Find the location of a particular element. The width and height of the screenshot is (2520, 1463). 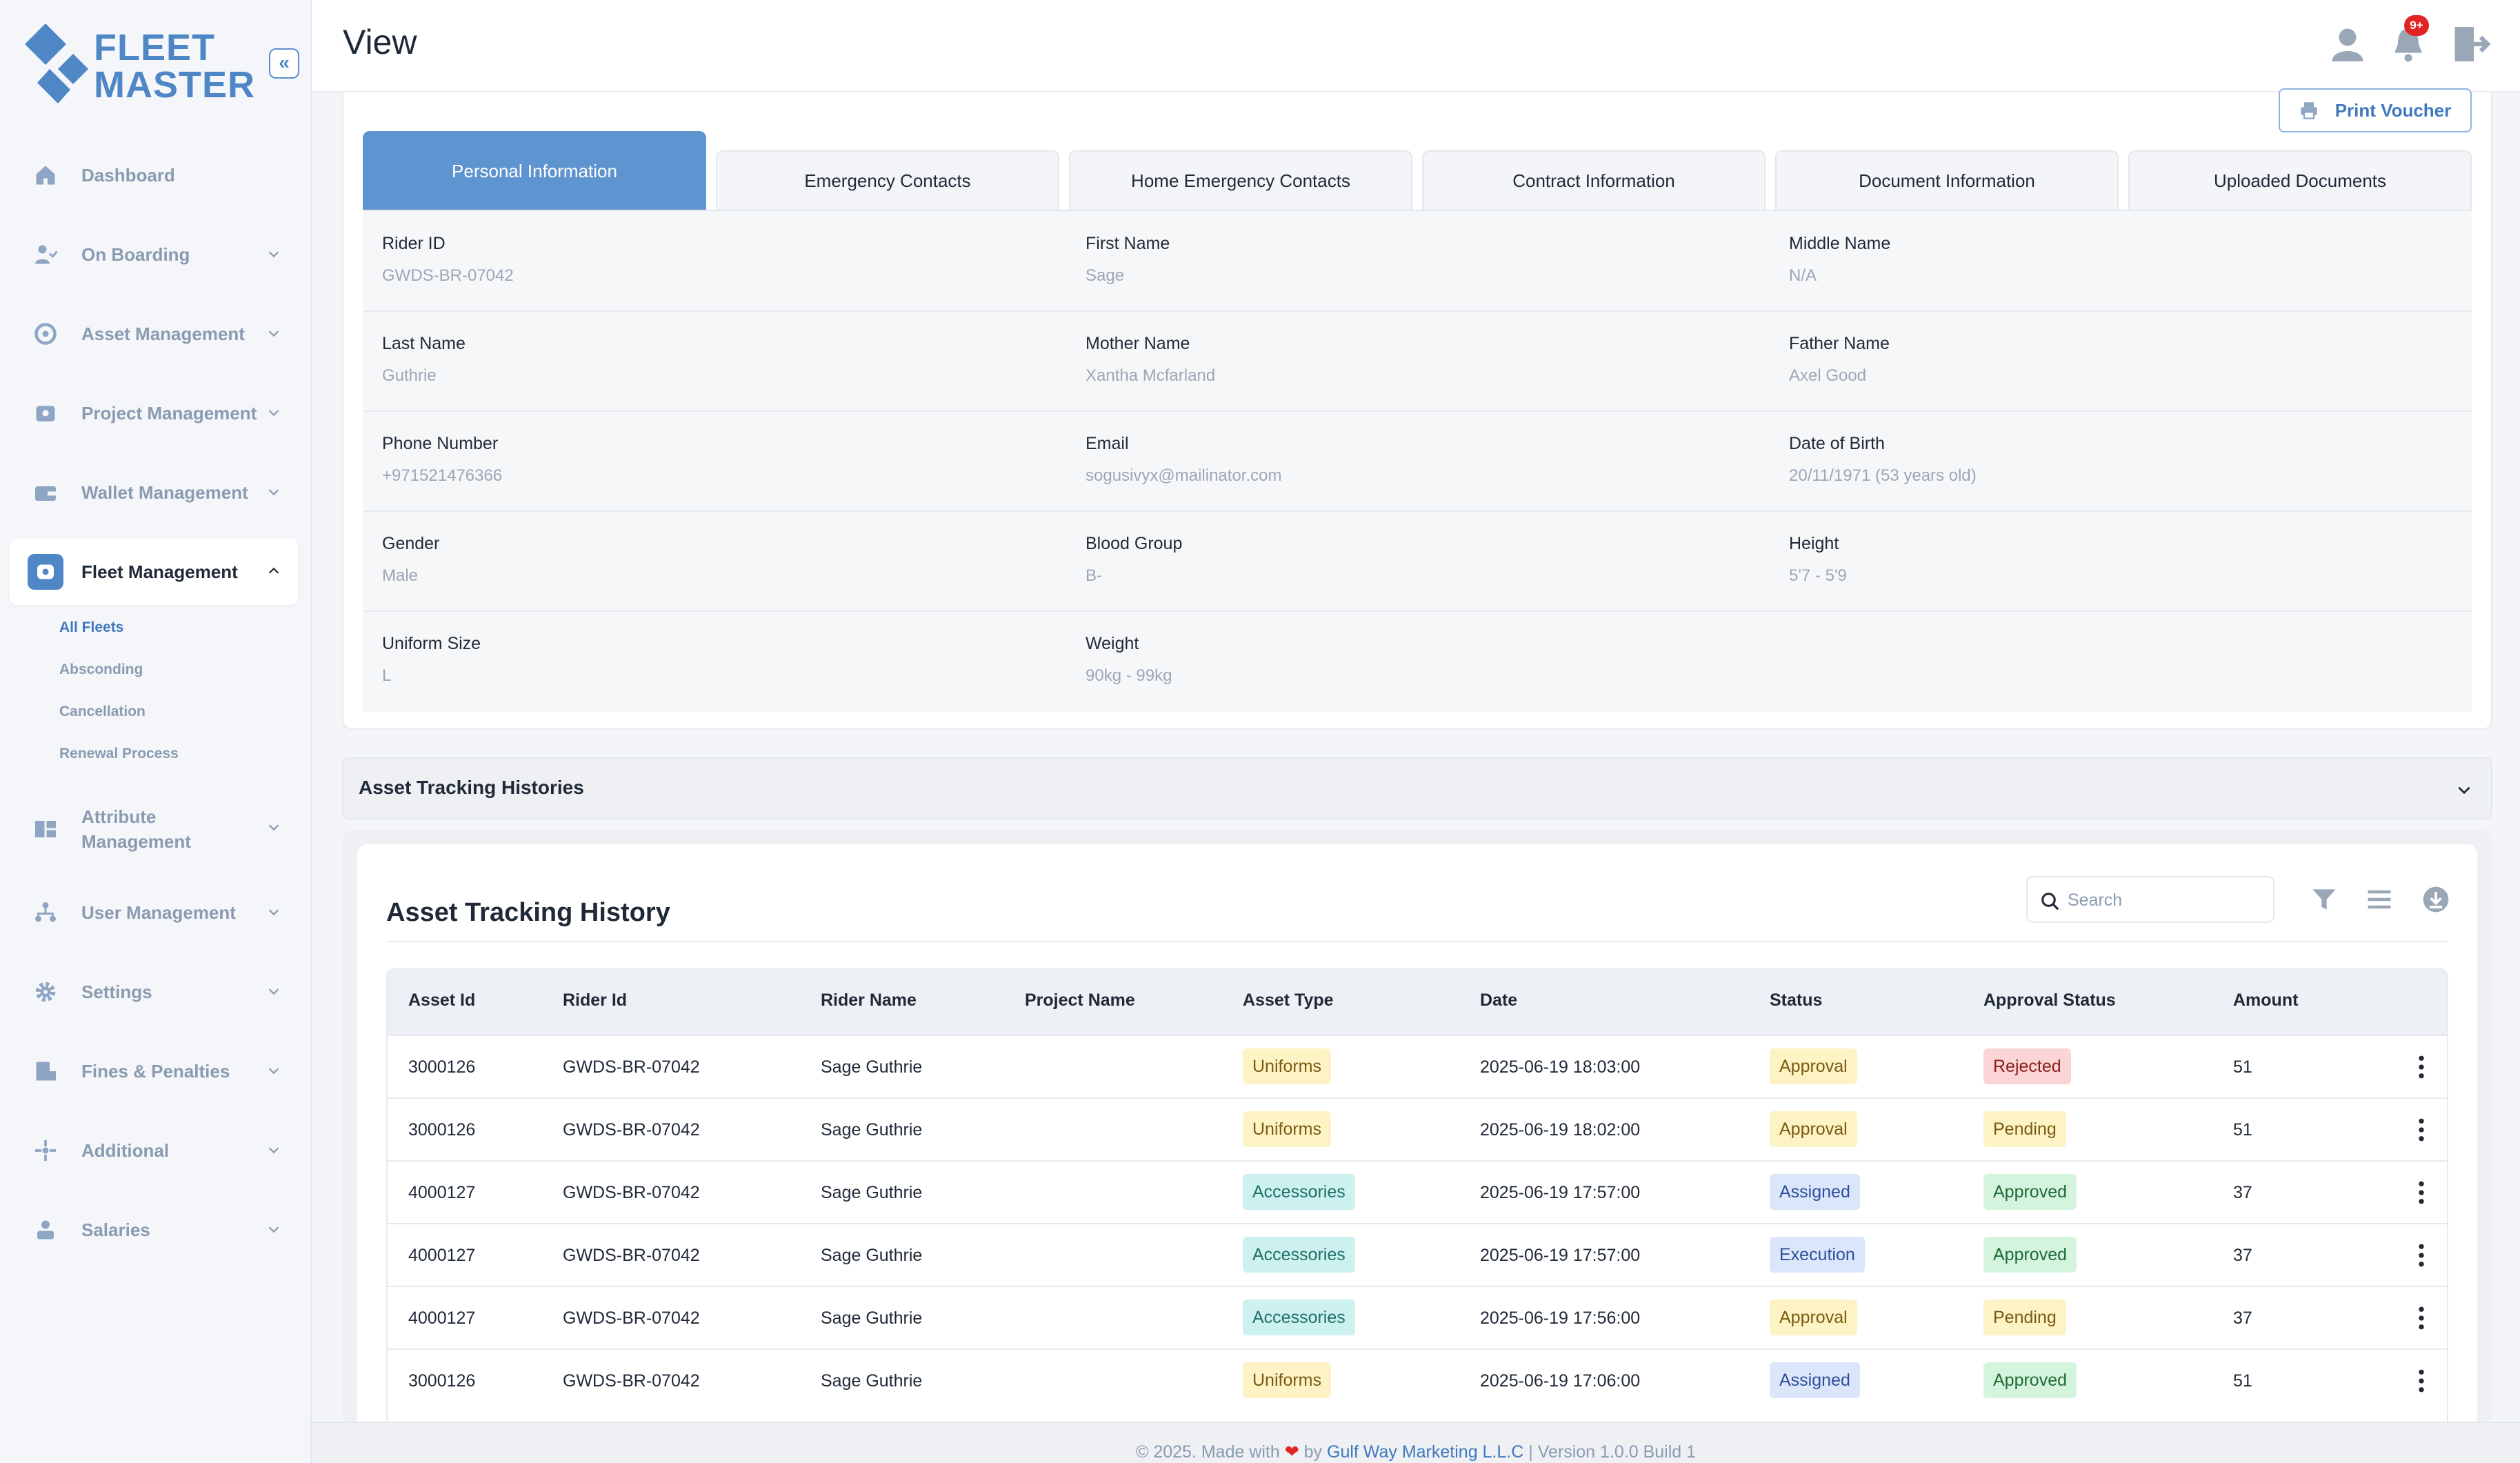

field-father-name: Father Name Axel Good is located at coordinates (1840, 359).